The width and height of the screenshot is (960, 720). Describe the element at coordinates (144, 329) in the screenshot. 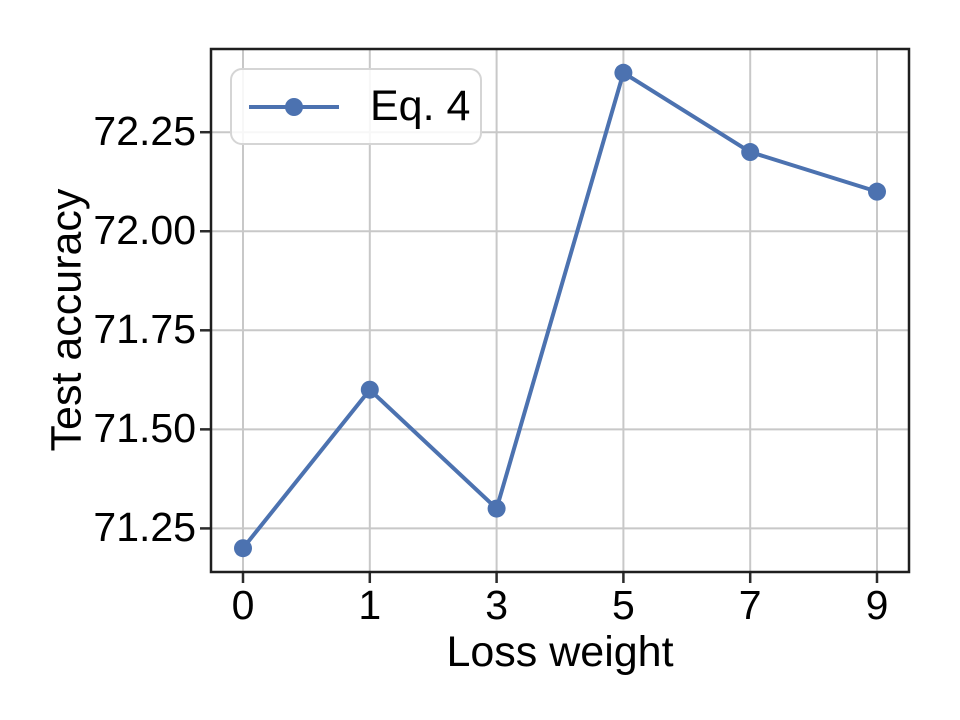

I see `y-tick-label: 71.75` at that location.